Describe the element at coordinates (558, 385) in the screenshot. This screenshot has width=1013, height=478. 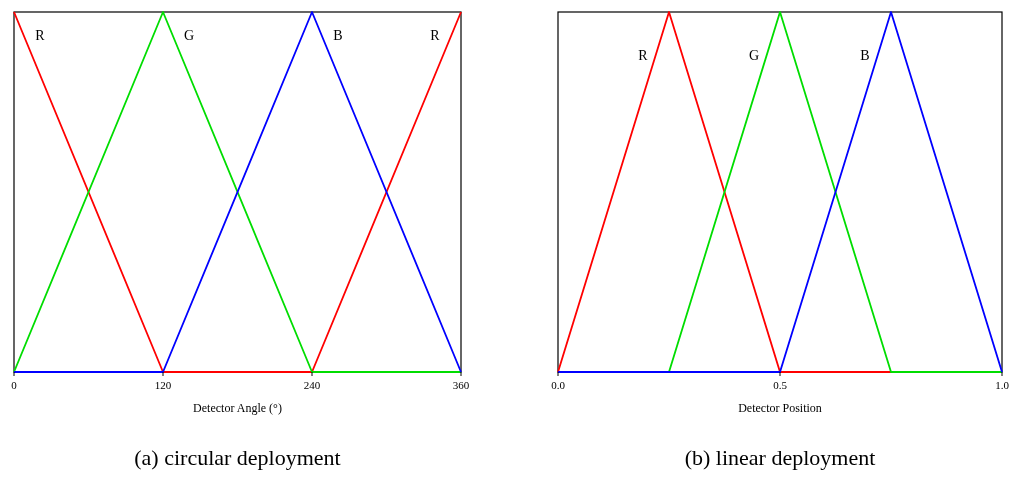
I see `x-tick-label: 0.0` at that location.